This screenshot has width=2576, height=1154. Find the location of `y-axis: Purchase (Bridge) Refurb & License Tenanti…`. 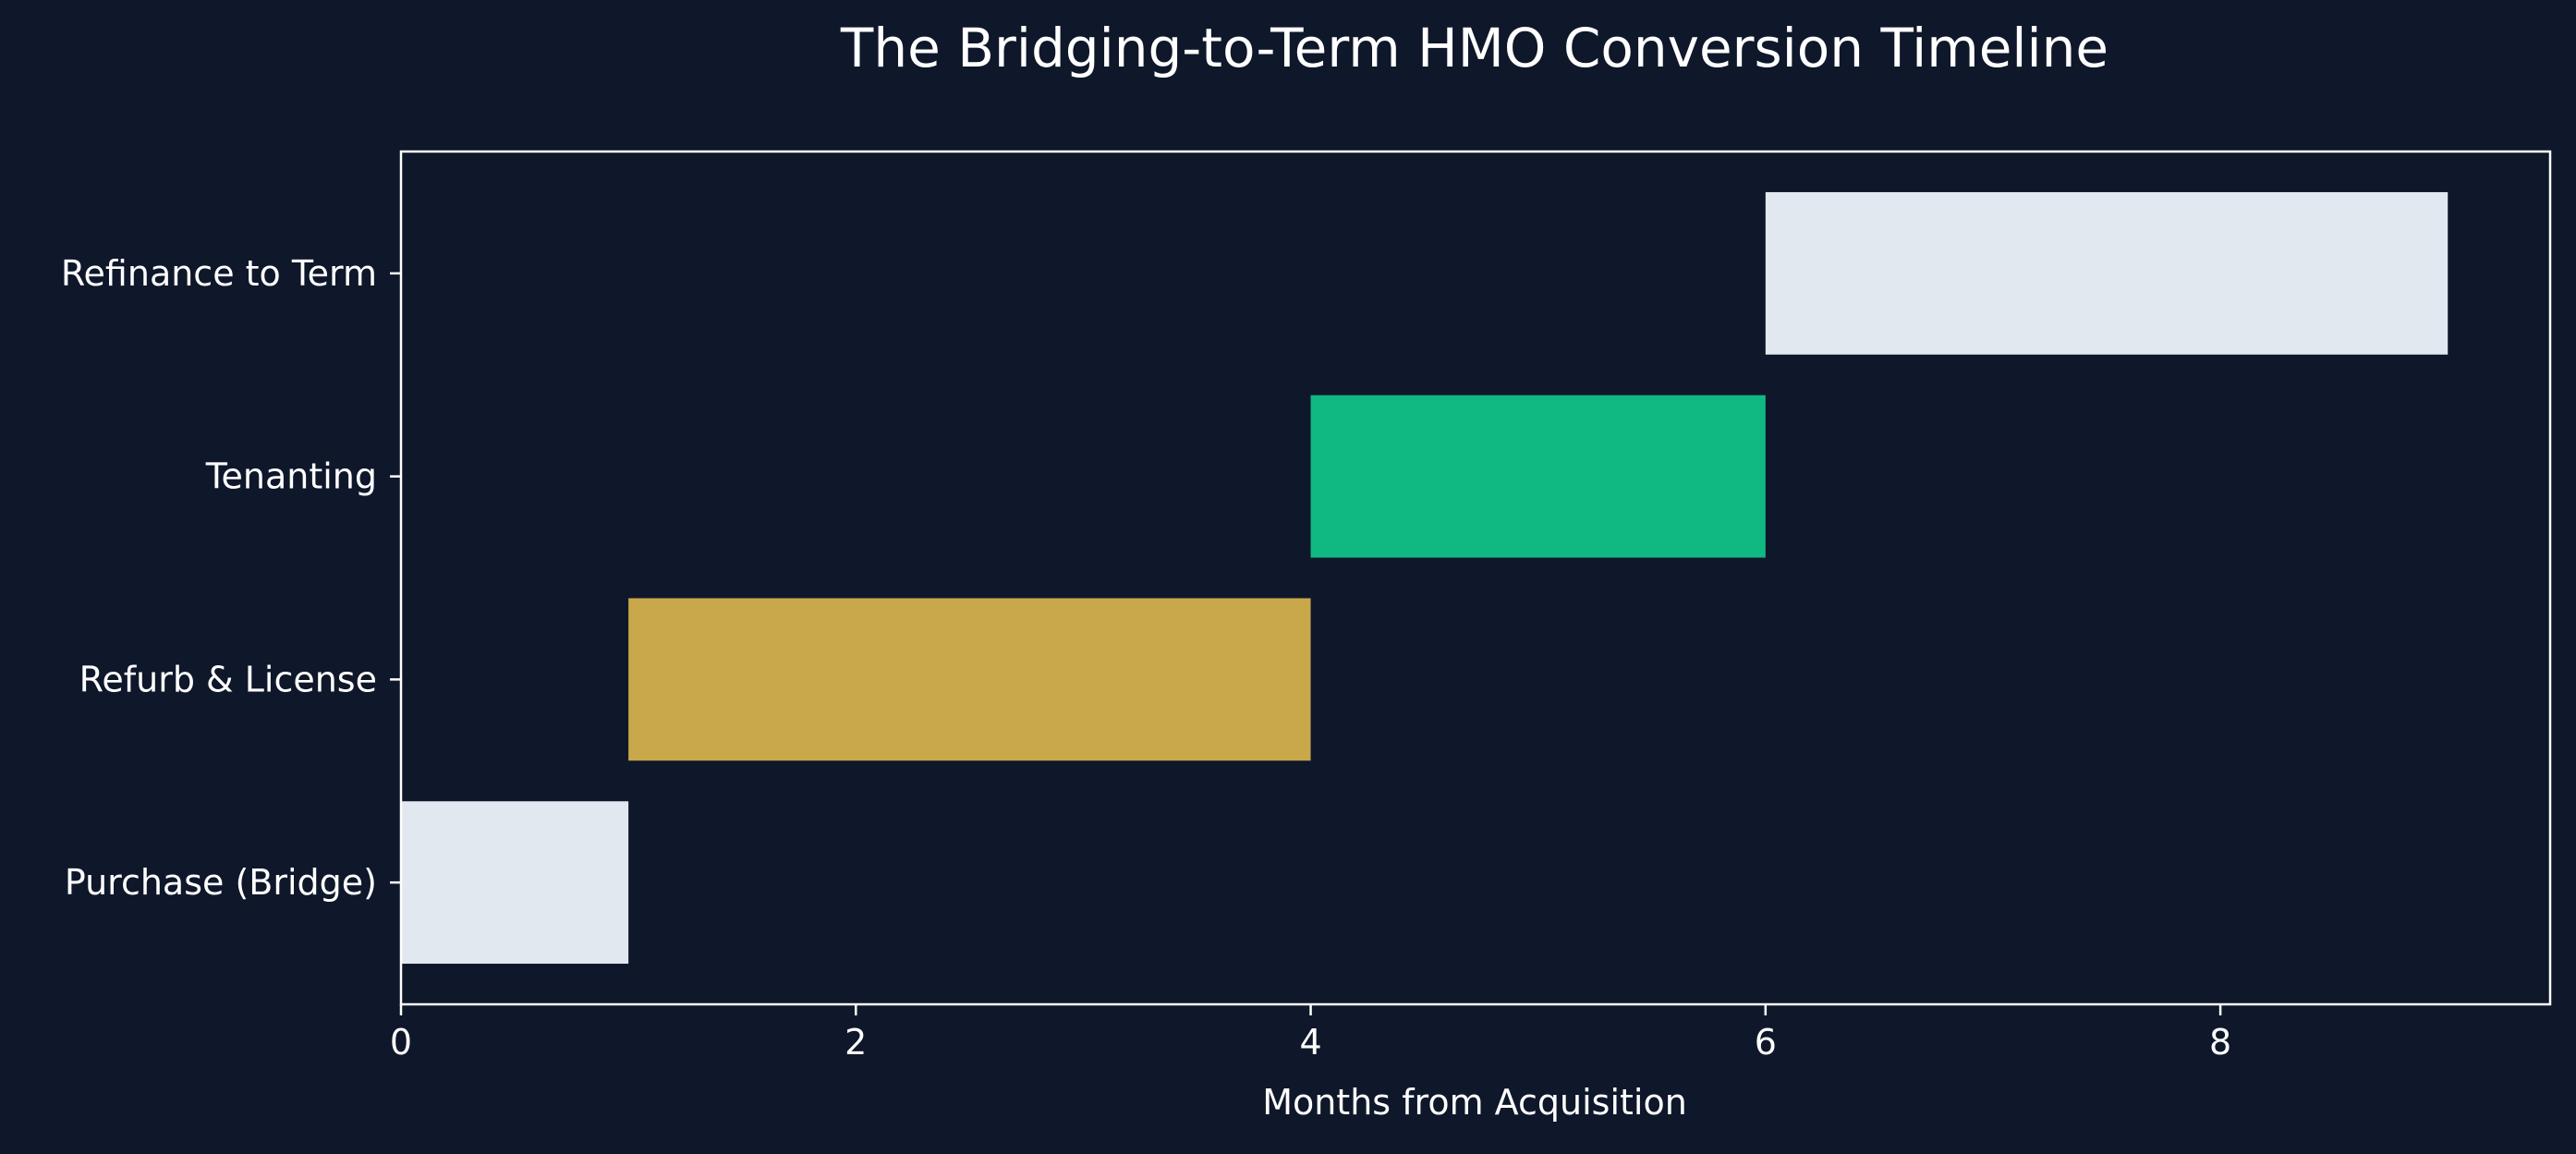

y-axis: Purchase (Bridge) Refurb & License Tenanti… is located at coordinates (231, 578).